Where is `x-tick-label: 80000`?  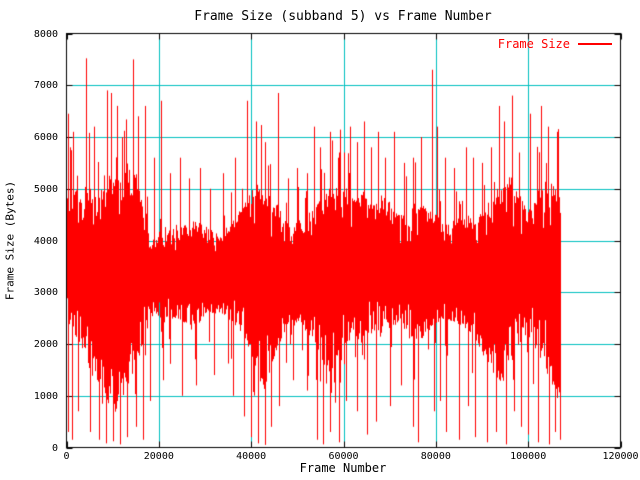 x-tick-label: 80000 is located at coordinates (435, 456).